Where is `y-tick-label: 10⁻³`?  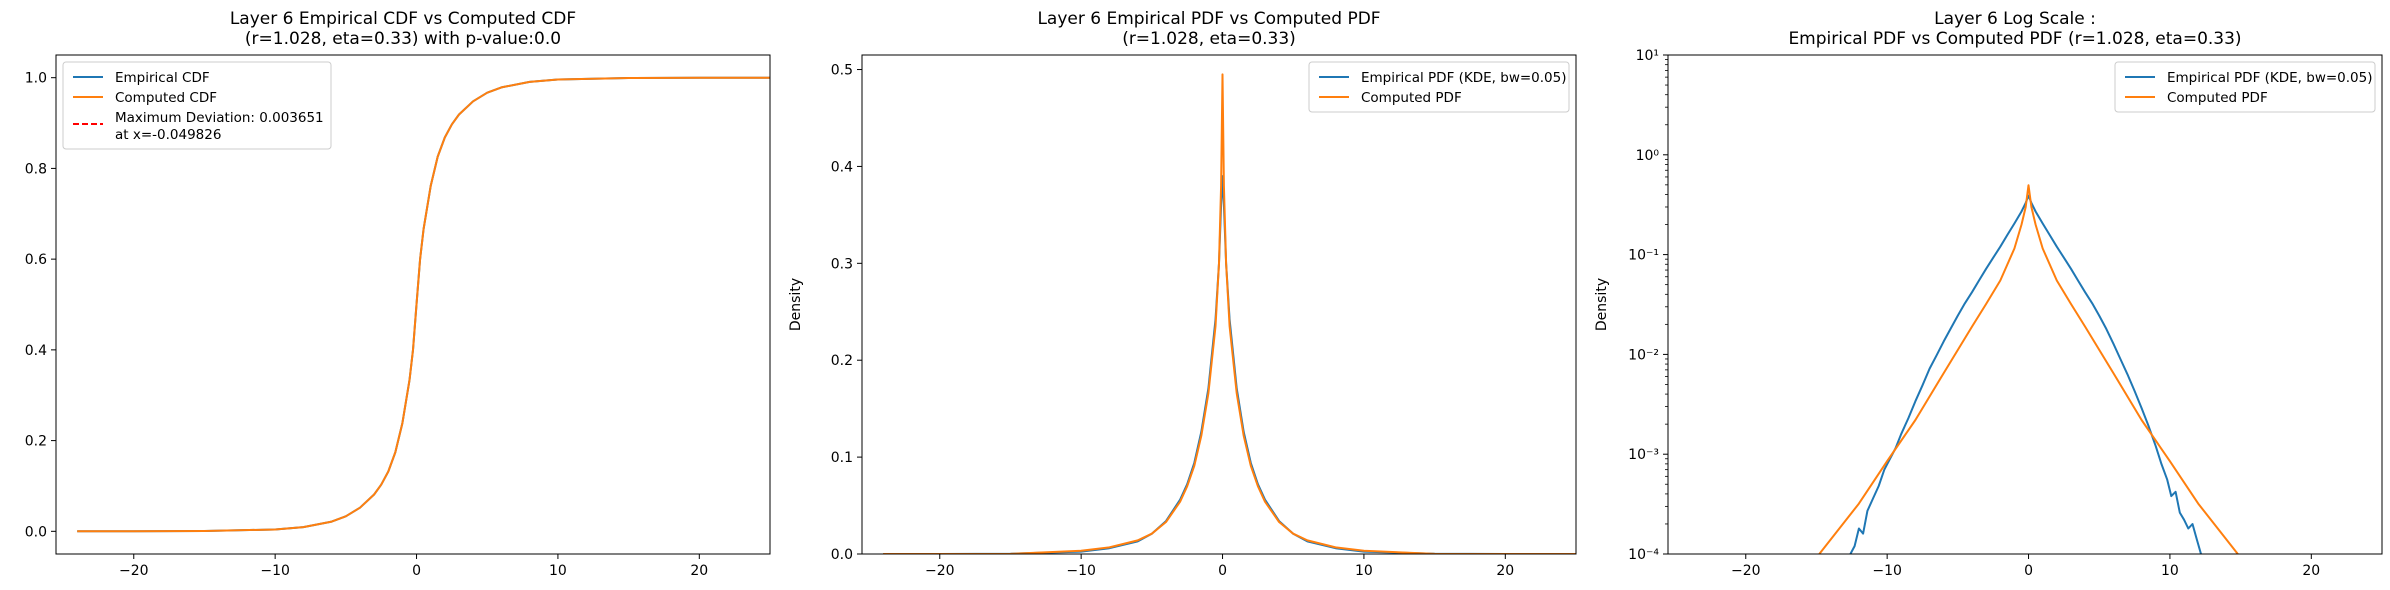 y-tick-label: 10⁻³ is located at coordinates (1643, 455).